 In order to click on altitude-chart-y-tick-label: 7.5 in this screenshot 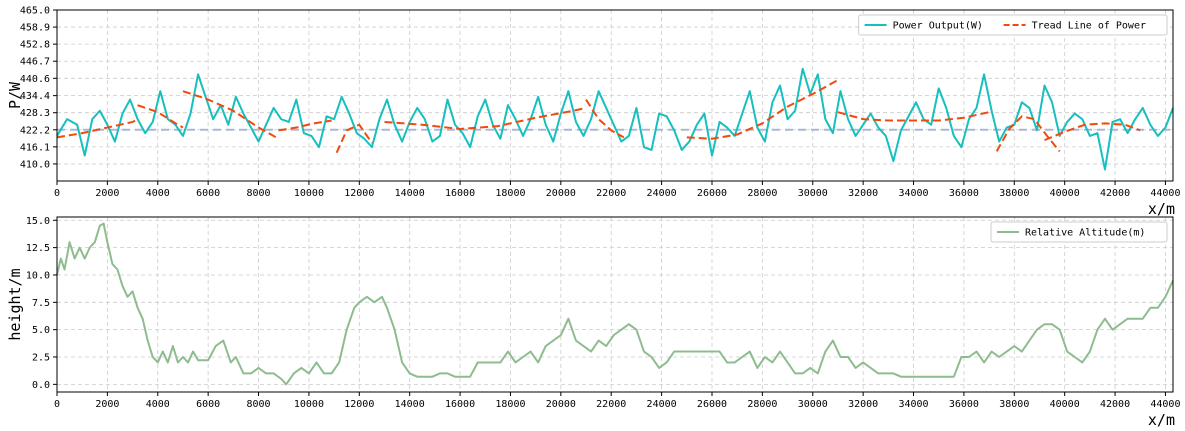, I will do `click(41, 303)`.